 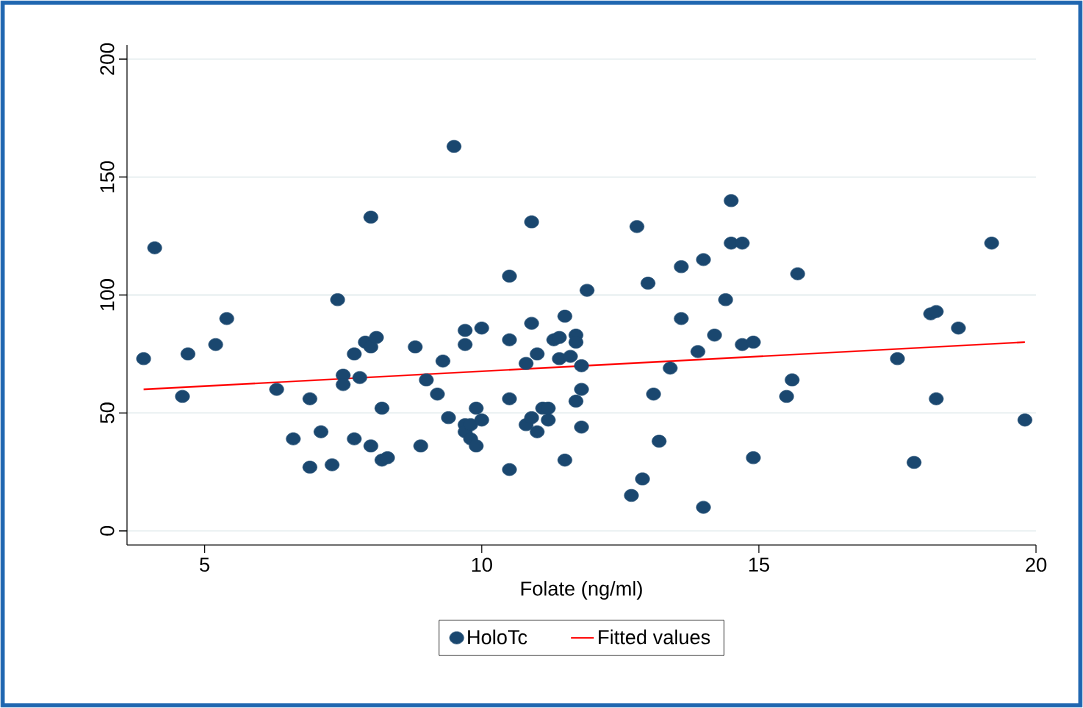 What do you see at coordinates (107, 295) in the screenshot?
I see `y-tick-label: 100` at bounding box center [107, 295].